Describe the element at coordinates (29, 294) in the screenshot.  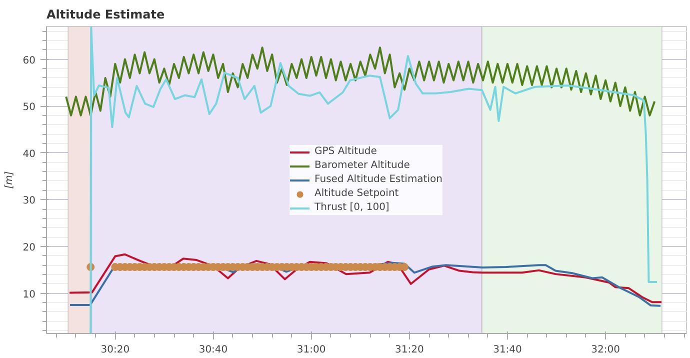
I see `y-tick-label: 10` at that location.